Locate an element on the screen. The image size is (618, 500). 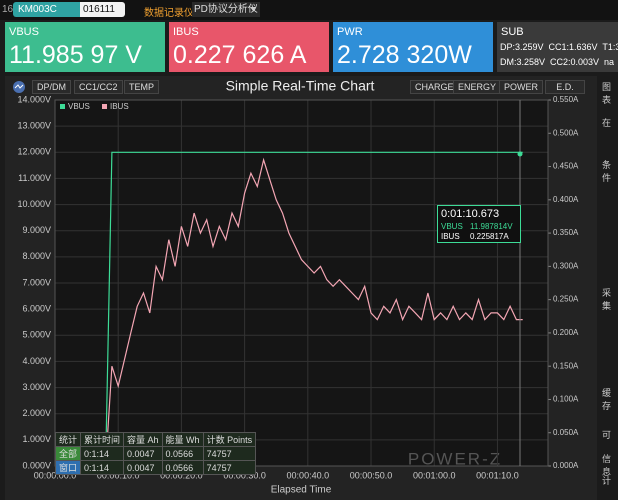
y2-tick-label: 0.150A is located at coordinates (566, 365).